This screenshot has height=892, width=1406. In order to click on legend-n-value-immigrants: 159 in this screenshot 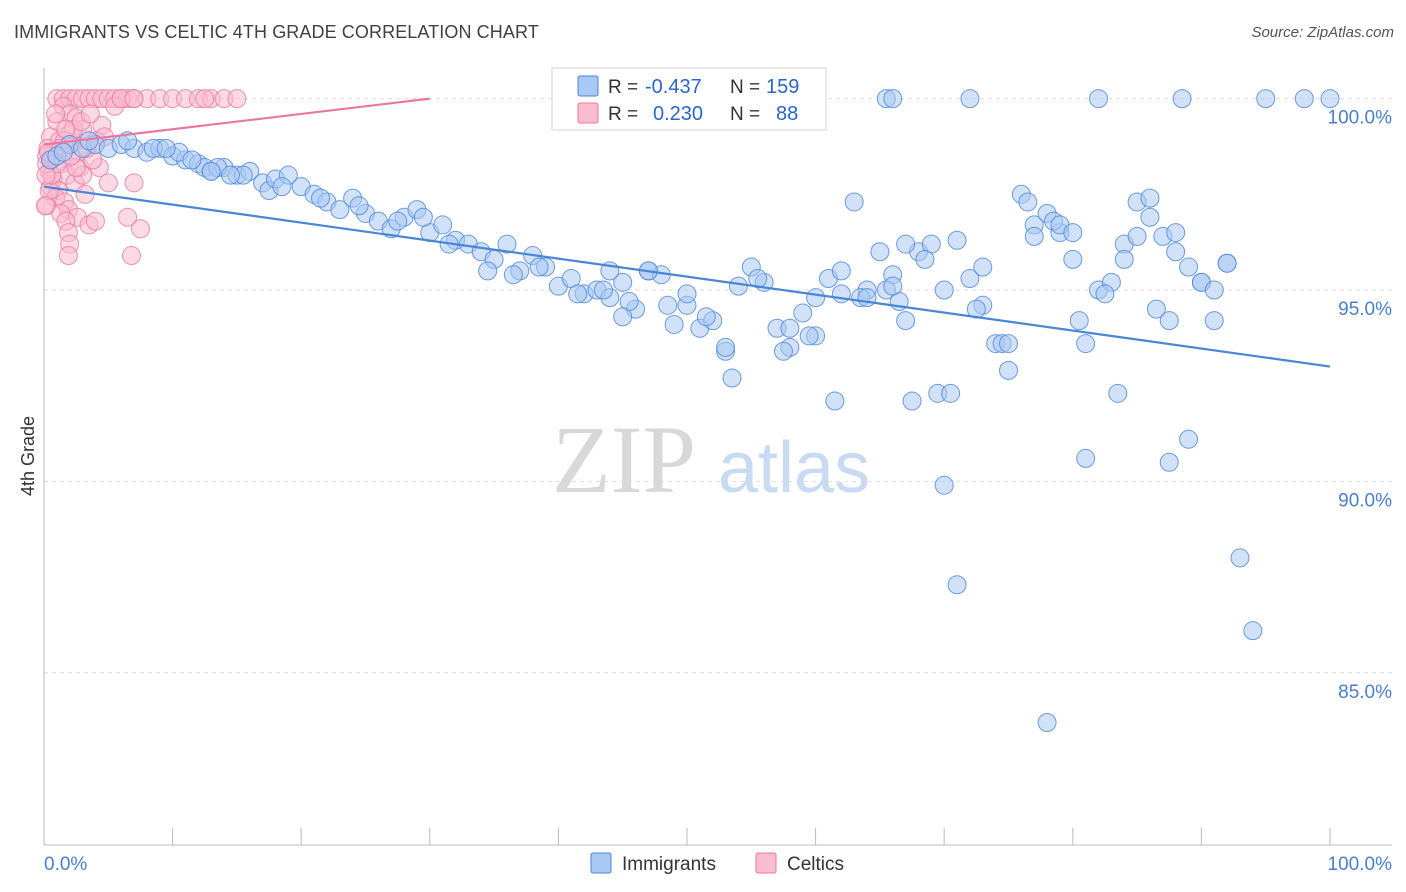, I will do `click(782, 87)`.